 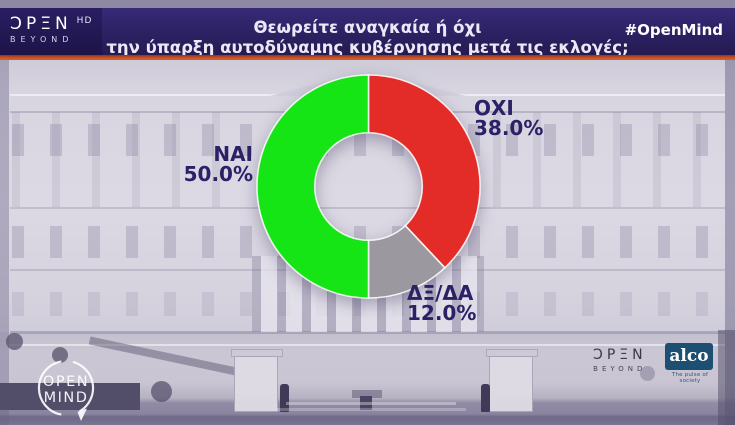 I want to click on open-beyond-logo-sub: BEYOND, so click(x=620, y=369).